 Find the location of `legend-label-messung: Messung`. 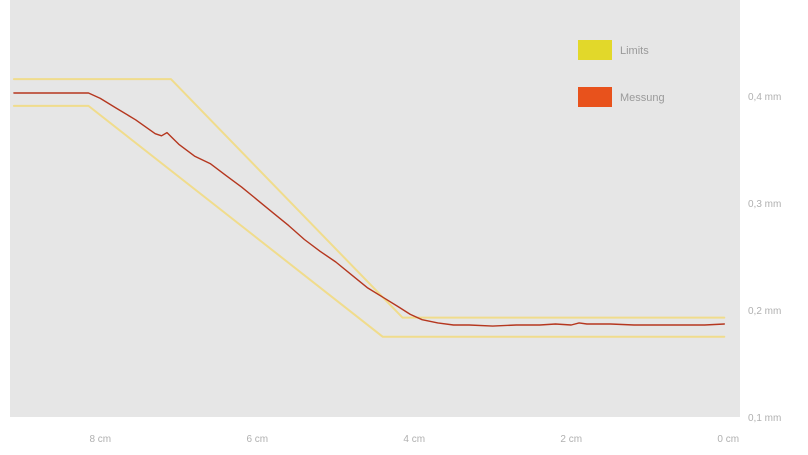

legend-label-messung: Messung is located at coordinates (642, 98).